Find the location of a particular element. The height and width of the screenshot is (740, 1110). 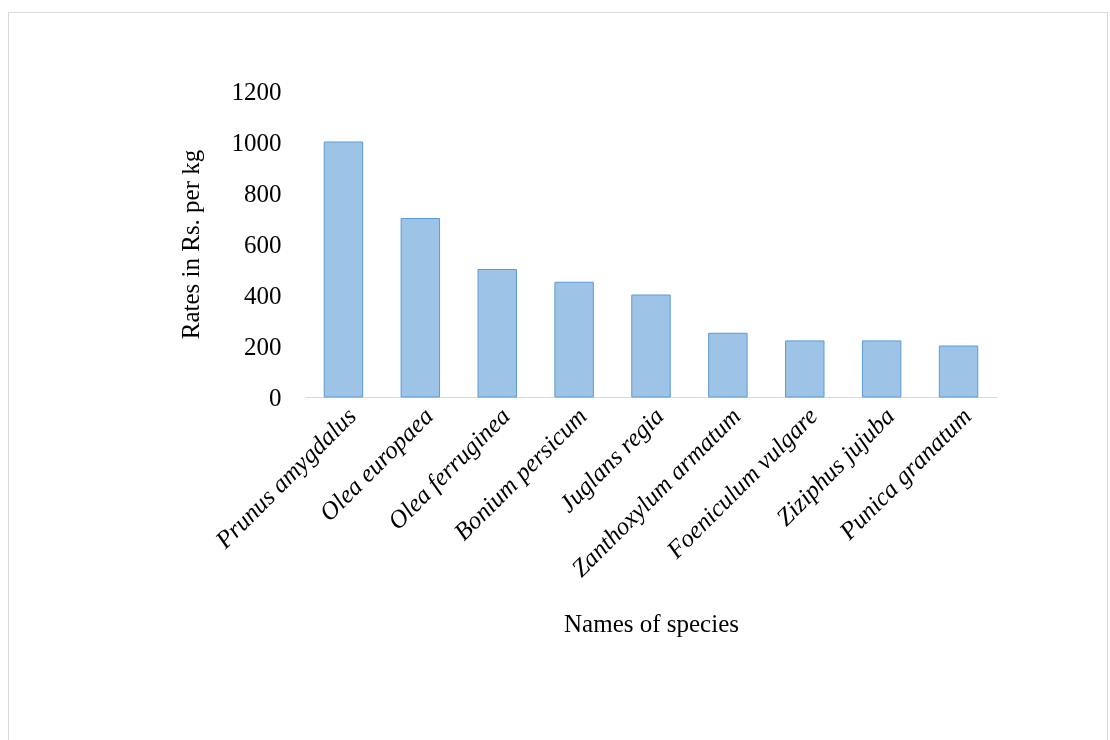

y-tick-label: 1200 is located at coordinates (256, 91).